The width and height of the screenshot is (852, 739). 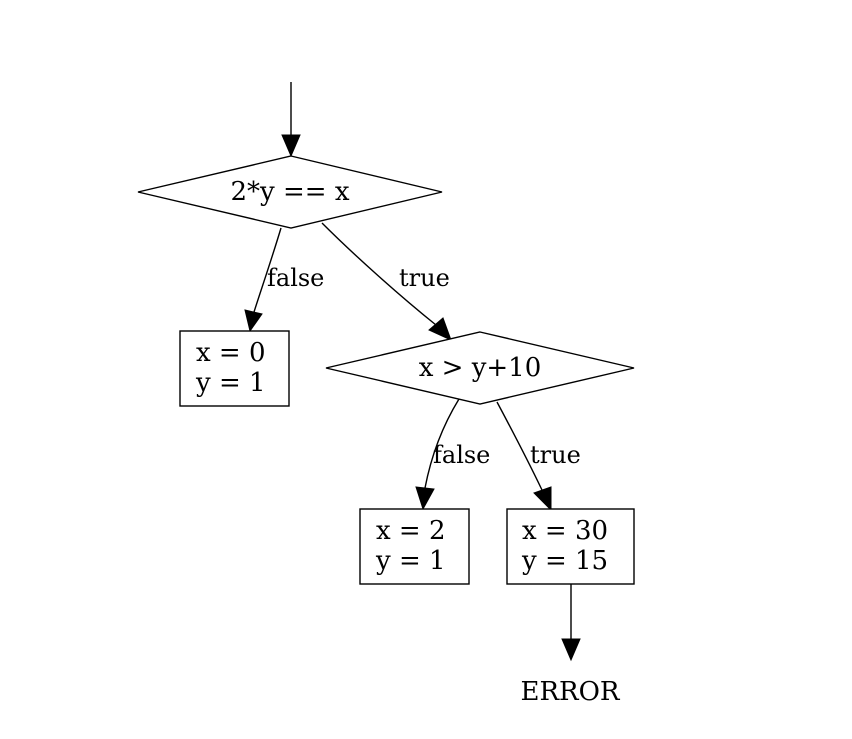 What do you see at coordinates (295, 278) in the screenshot?
I see `edge-d1-false-label: false` at bounding box center [295, 278].